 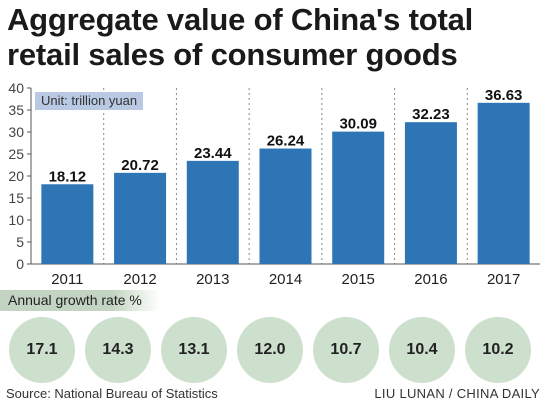 I want to click on growth-circle-2015: 10.7, so click(x=346, y=350).